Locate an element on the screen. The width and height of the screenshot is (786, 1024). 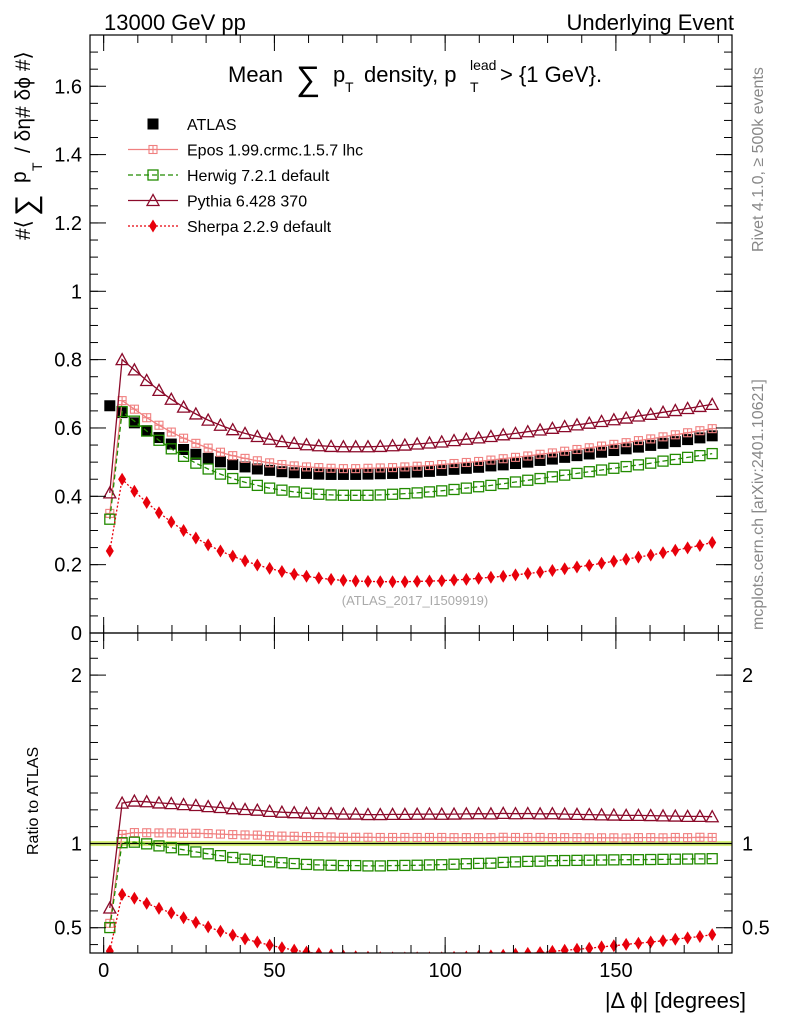
legend-marker-sherpa is located at coordinates (153, 226).